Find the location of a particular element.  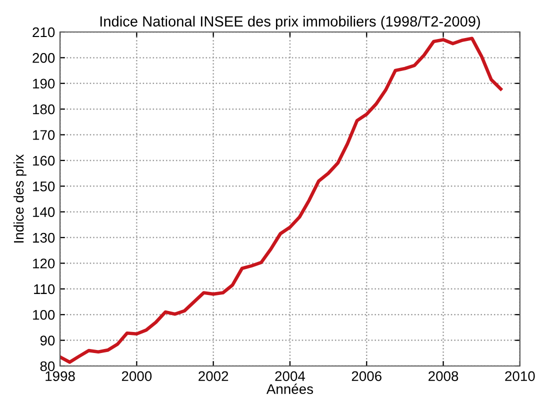

y-tick-label: 190 is located at coordinates (44, 83).